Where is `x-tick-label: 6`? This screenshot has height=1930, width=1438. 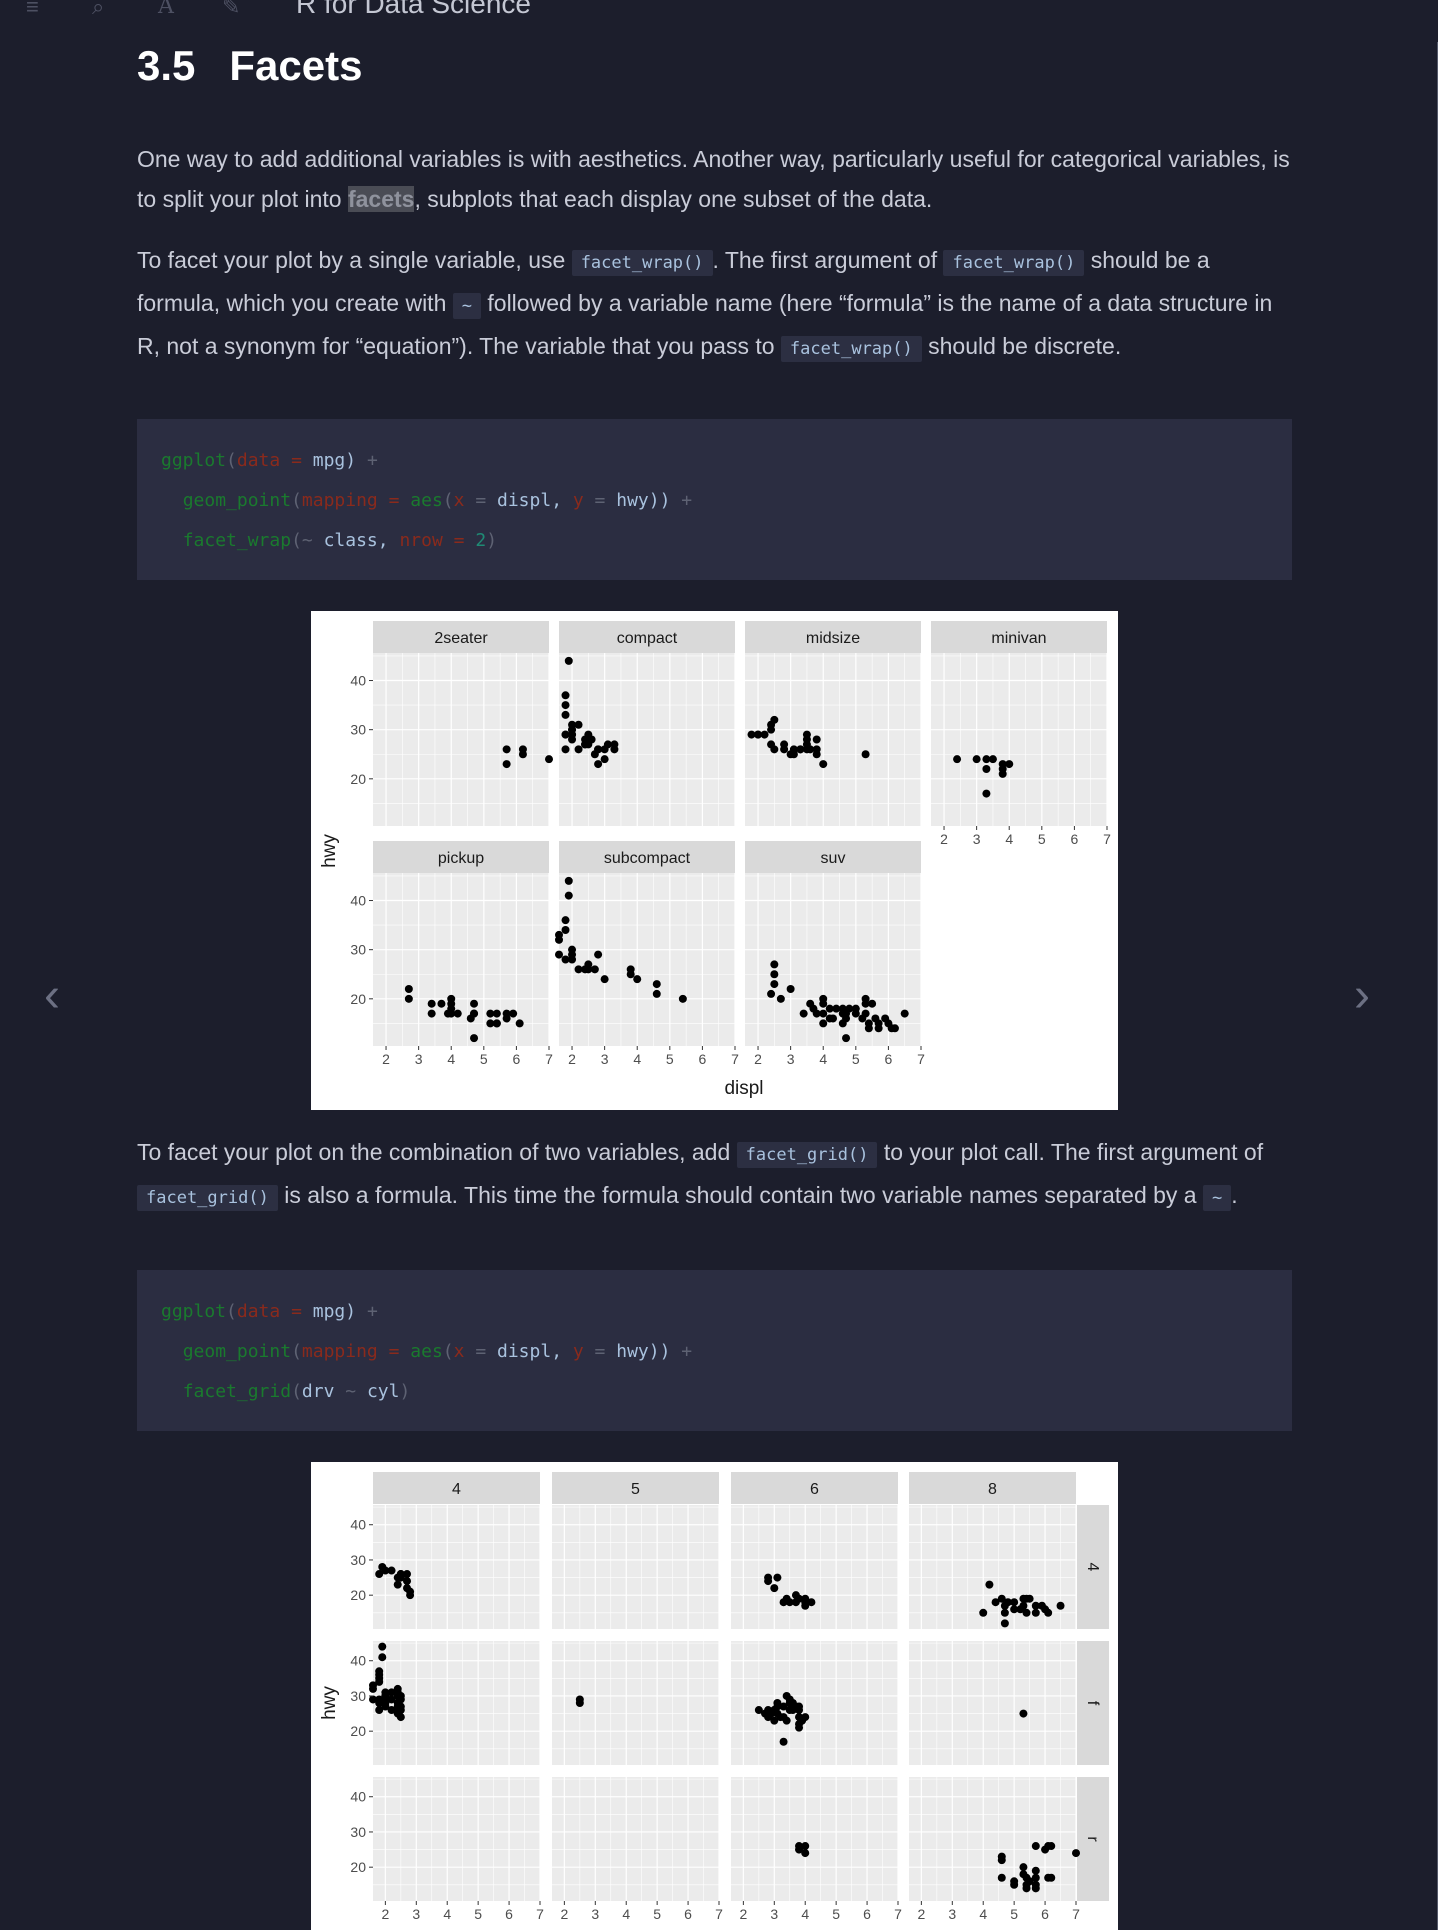 x-tick-label: 6 is located at coordinates (889, 1059).